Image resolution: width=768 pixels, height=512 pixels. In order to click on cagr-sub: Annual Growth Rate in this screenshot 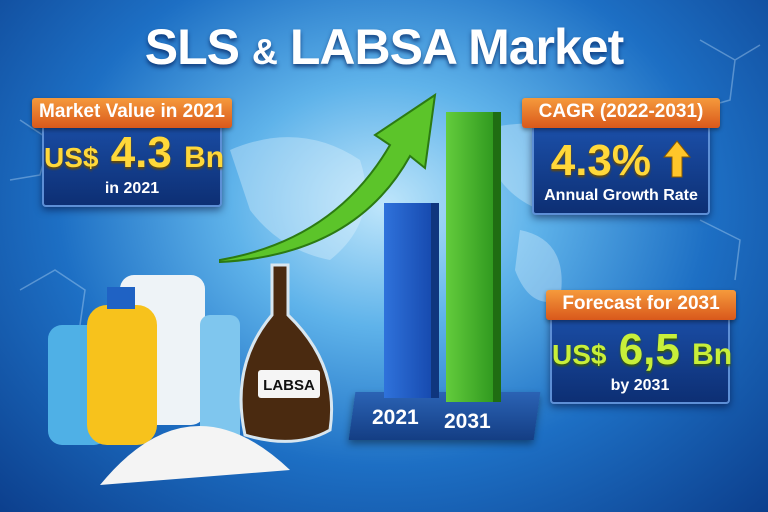, I will do `click(621, 195)`.